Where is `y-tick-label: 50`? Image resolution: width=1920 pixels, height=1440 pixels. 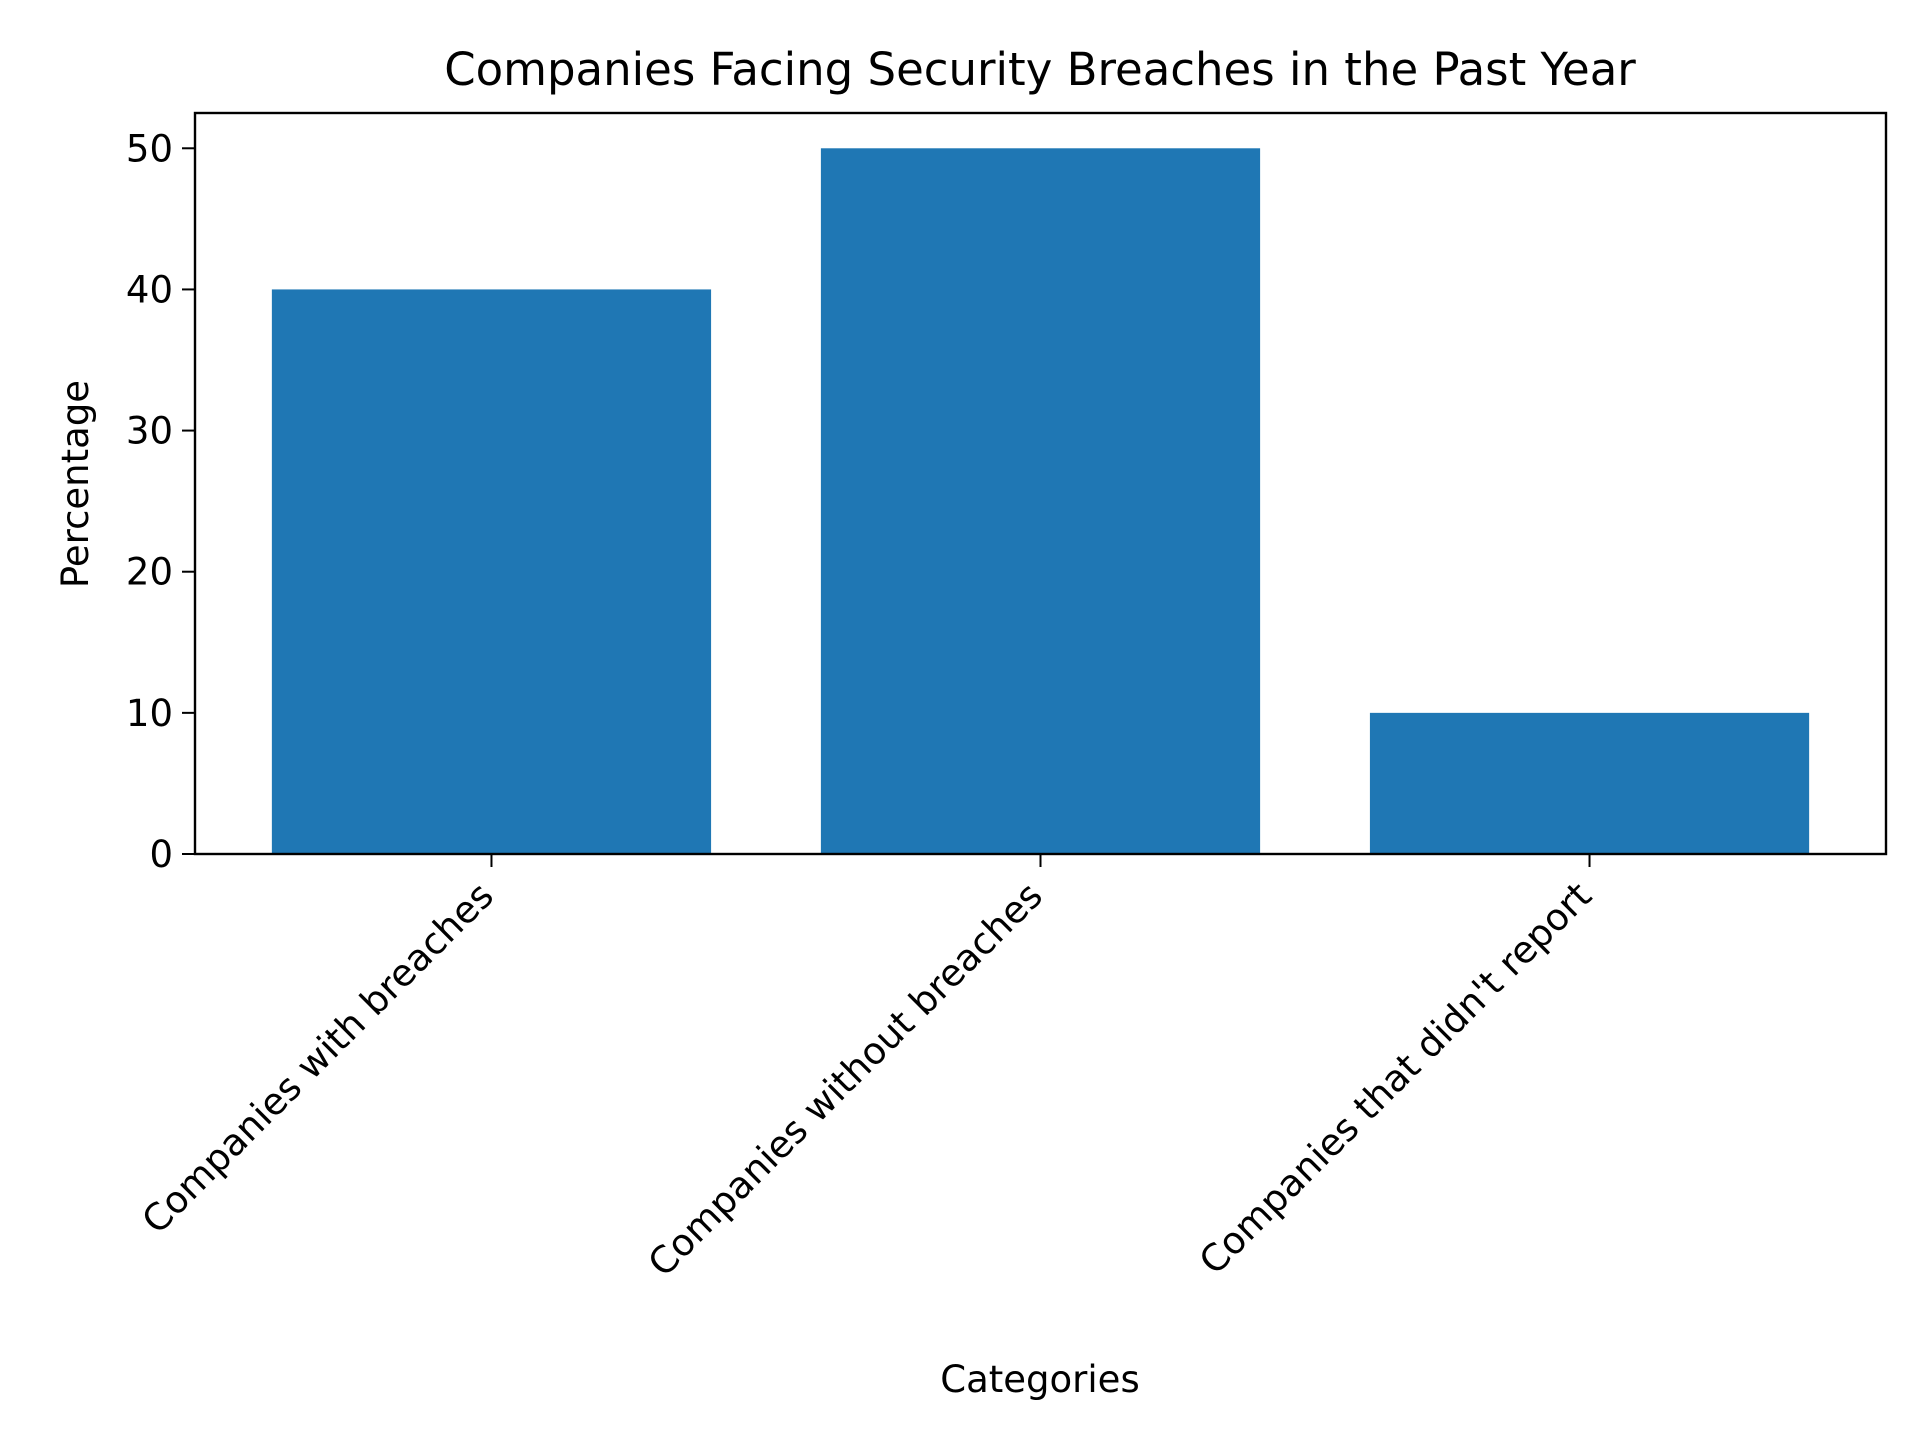
y-tick-label: 50 is located at coordinates (149, 148).